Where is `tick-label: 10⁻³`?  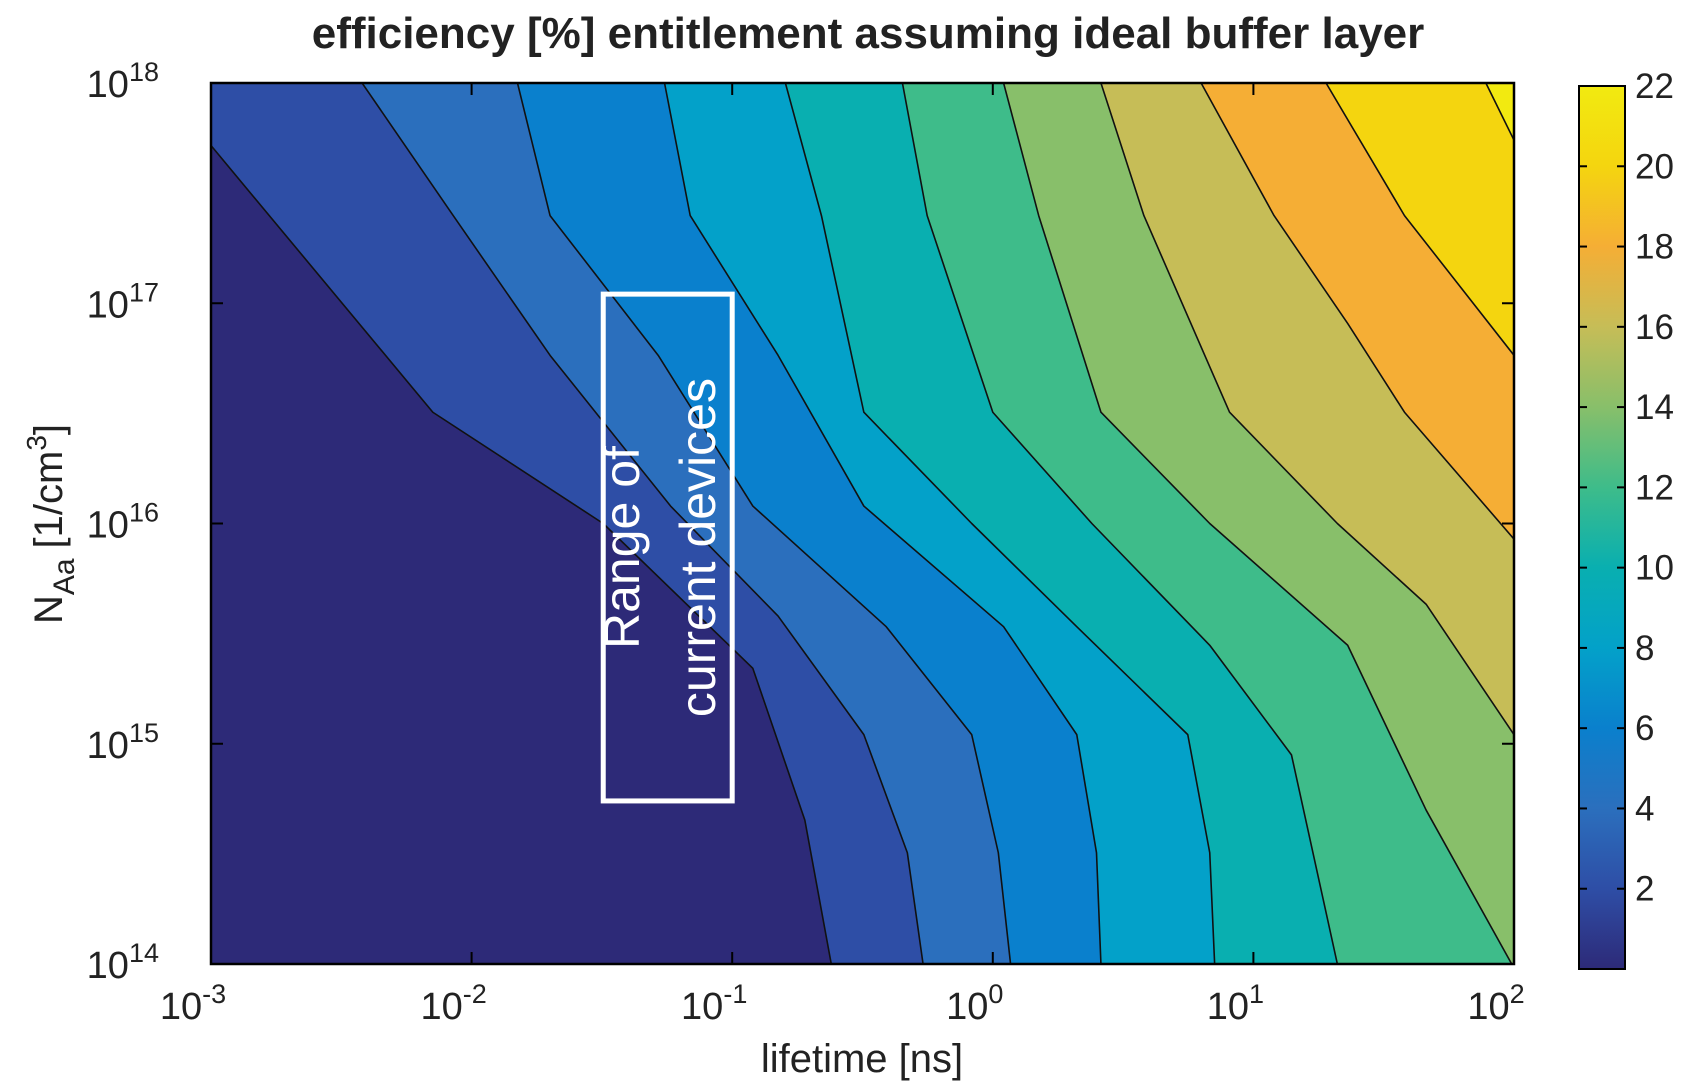 tick-label: 10⁻³ is located at coordinates (193, 1003).